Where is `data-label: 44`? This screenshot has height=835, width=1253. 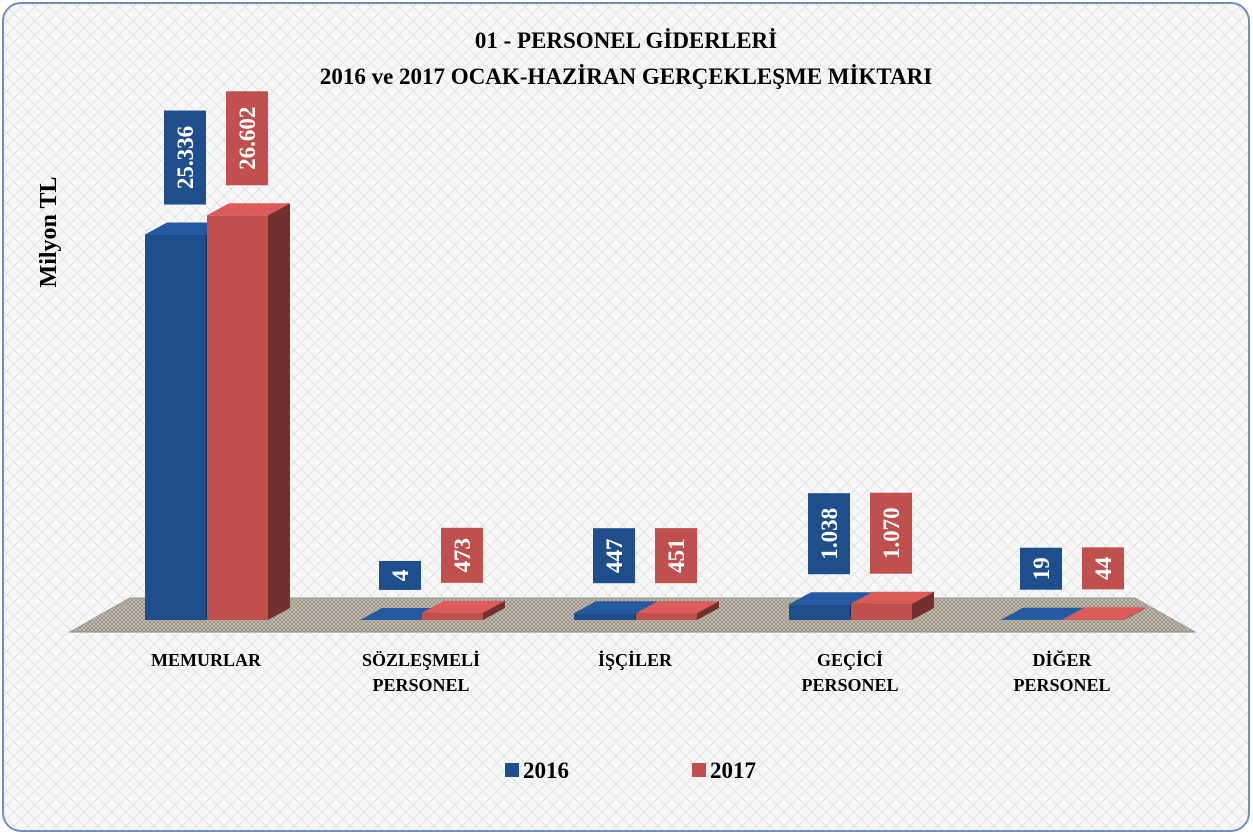
data-label: 44 is located at coordinates (1103, 568).